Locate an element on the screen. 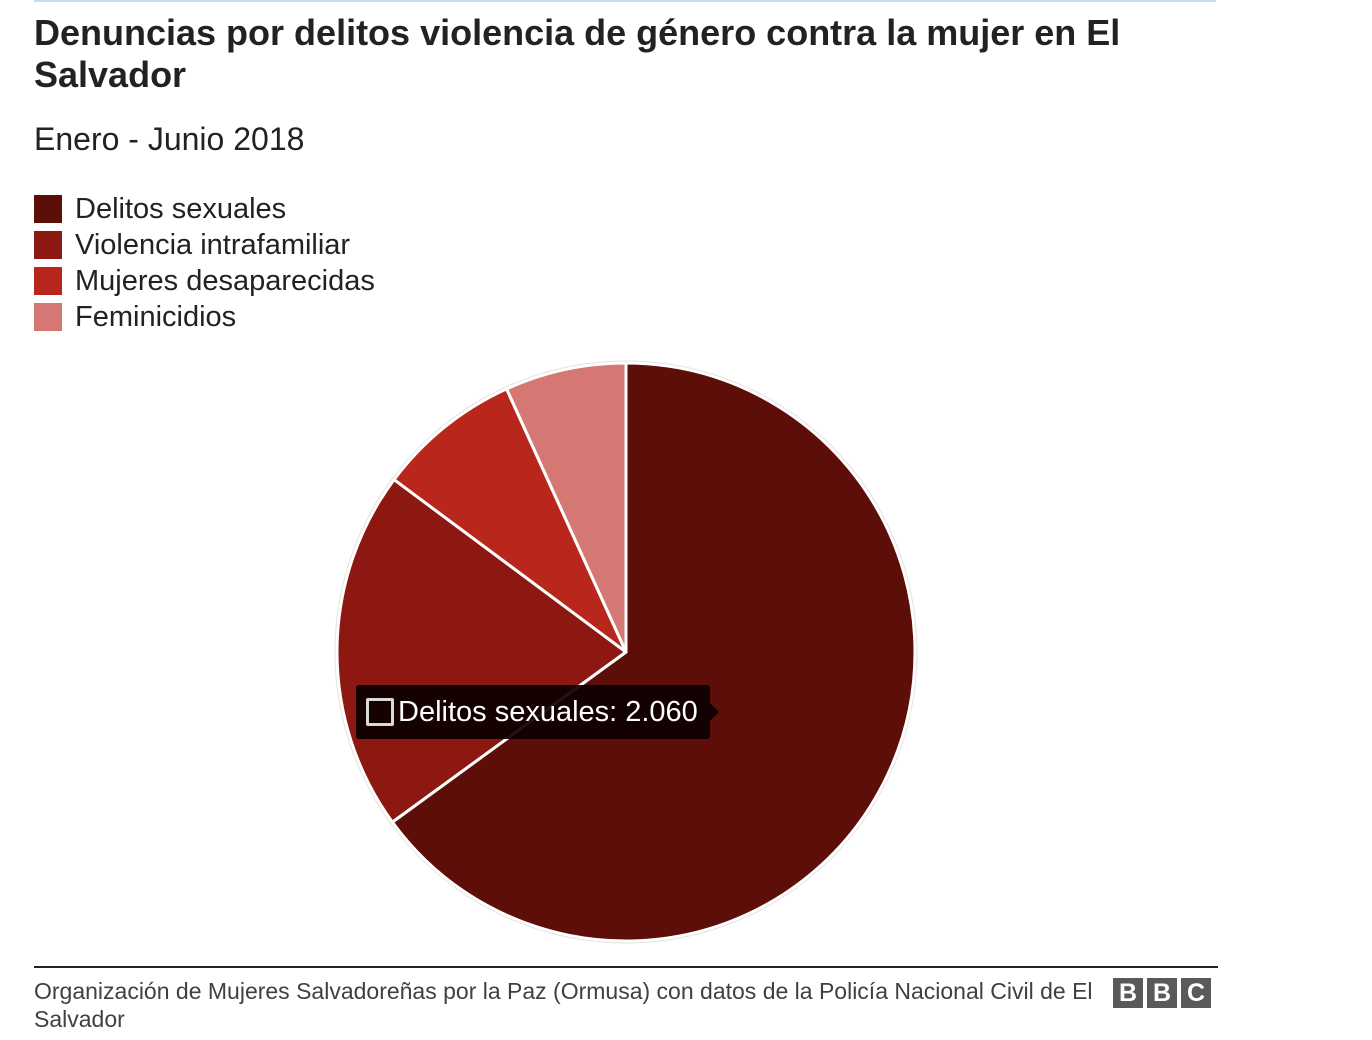 The width and height of the screenshot is (1372, 1040). legend-item-violencia-intrafamiliar: Violencia intrafamiliar is located at coordinates (204, 245).